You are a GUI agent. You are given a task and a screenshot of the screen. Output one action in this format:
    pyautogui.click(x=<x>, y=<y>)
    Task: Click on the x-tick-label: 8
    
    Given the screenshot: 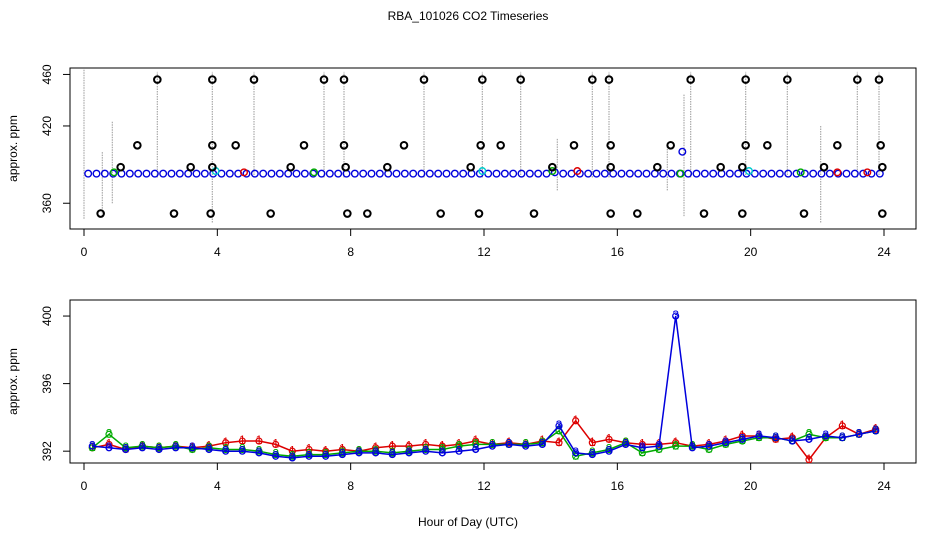 What is the action you would take?
    pyautogui.click(x=350, y=486)
    